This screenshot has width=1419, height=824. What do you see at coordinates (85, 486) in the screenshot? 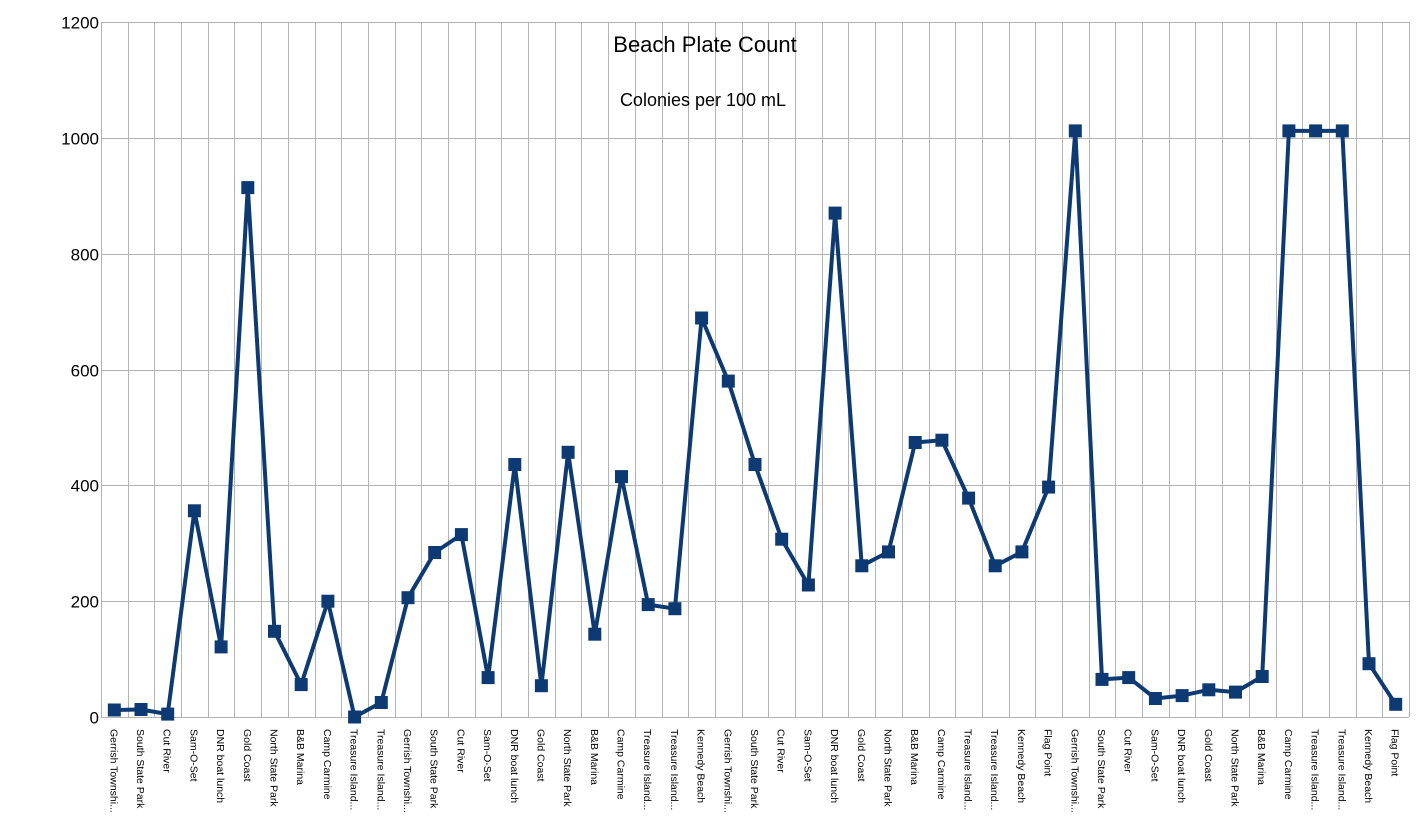
I see `y-tick-label: 400` at bounding box center [85, 486].